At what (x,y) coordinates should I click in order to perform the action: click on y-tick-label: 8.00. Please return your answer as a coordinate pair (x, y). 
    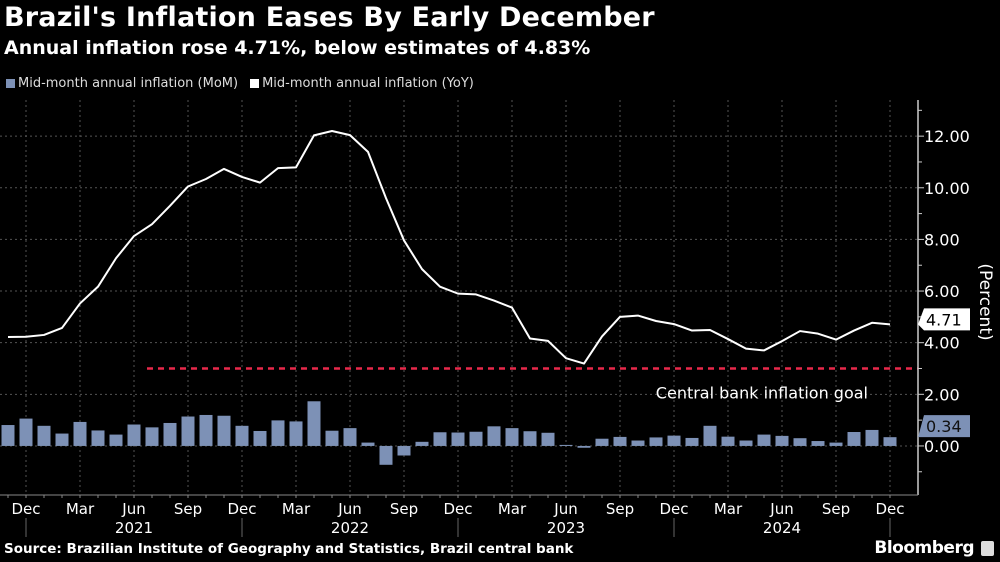
    Looking at the image, I should click on (942, 239).